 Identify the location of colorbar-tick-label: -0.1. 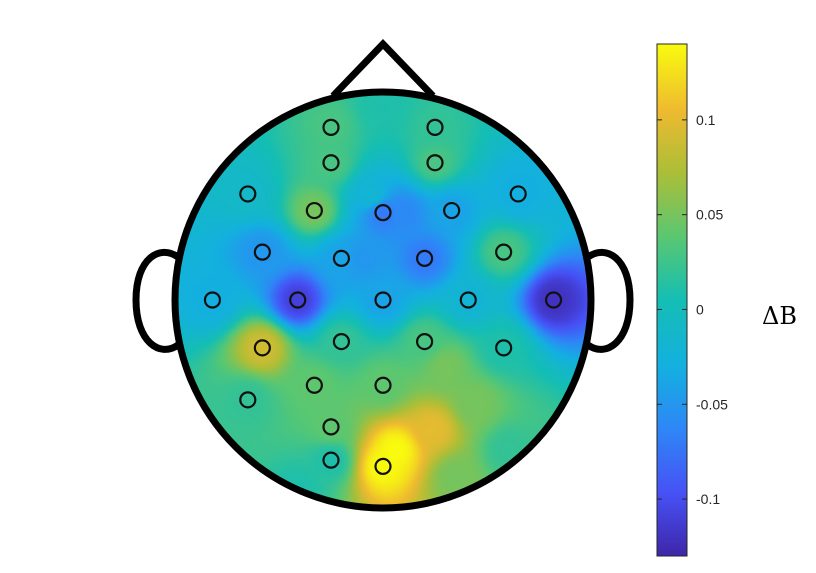
(708, 499).